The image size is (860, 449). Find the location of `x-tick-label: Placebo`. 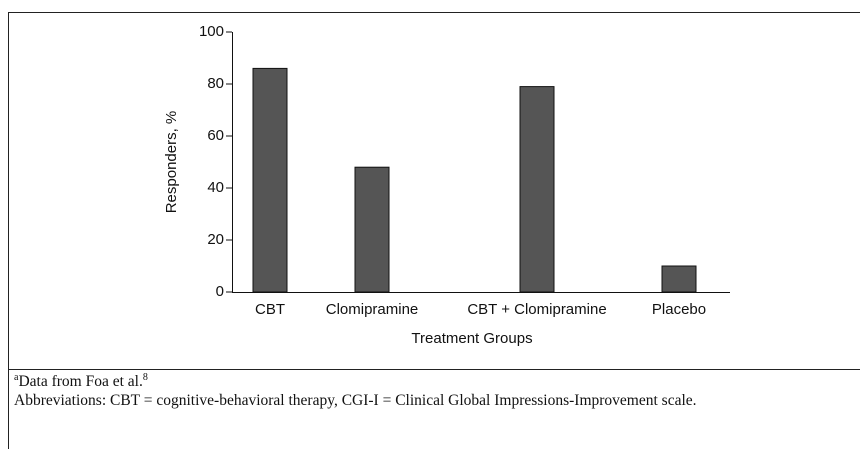

x-tick-label: Placebo is located at coordinates (679, 309).